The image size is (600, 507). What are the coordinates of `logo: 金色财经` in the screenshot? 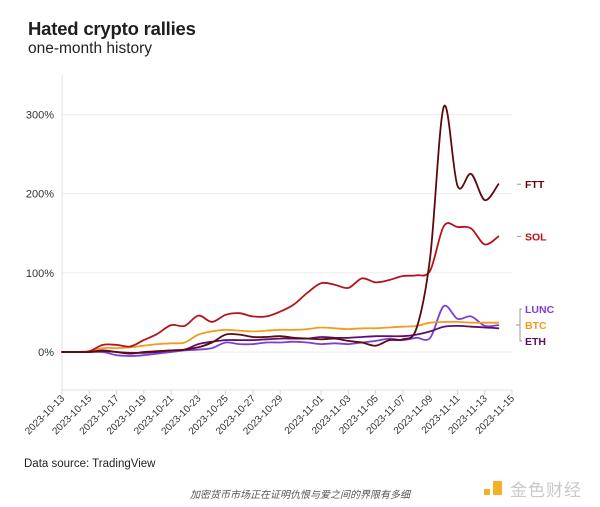 It's located at (533, 488).